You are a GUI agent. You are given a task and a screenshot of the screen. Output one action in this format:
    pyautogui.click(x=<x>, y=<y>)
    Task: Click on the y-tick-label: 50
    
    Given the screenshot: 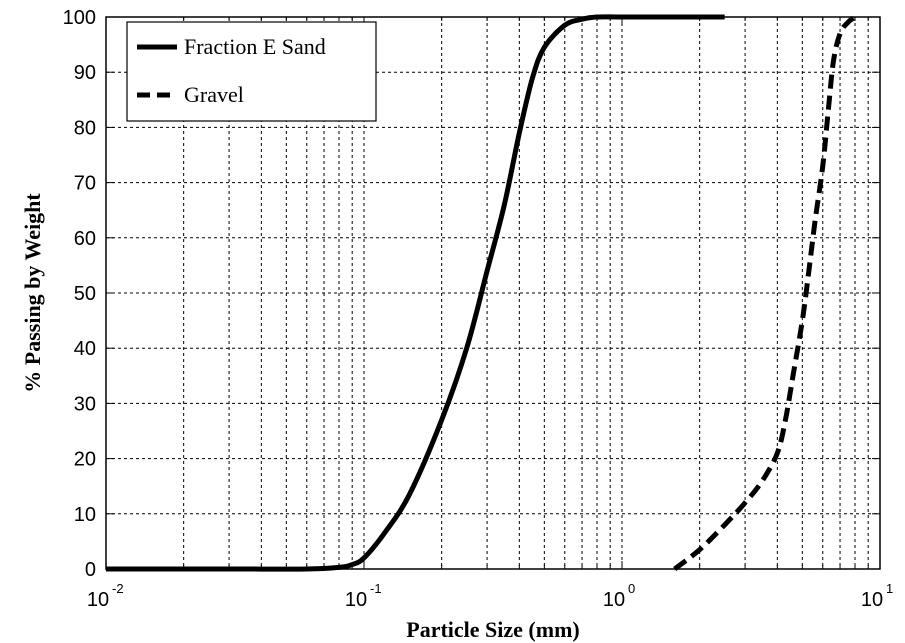 What is the action you would take?
    pyautogui.click(x=85, y=294)
    